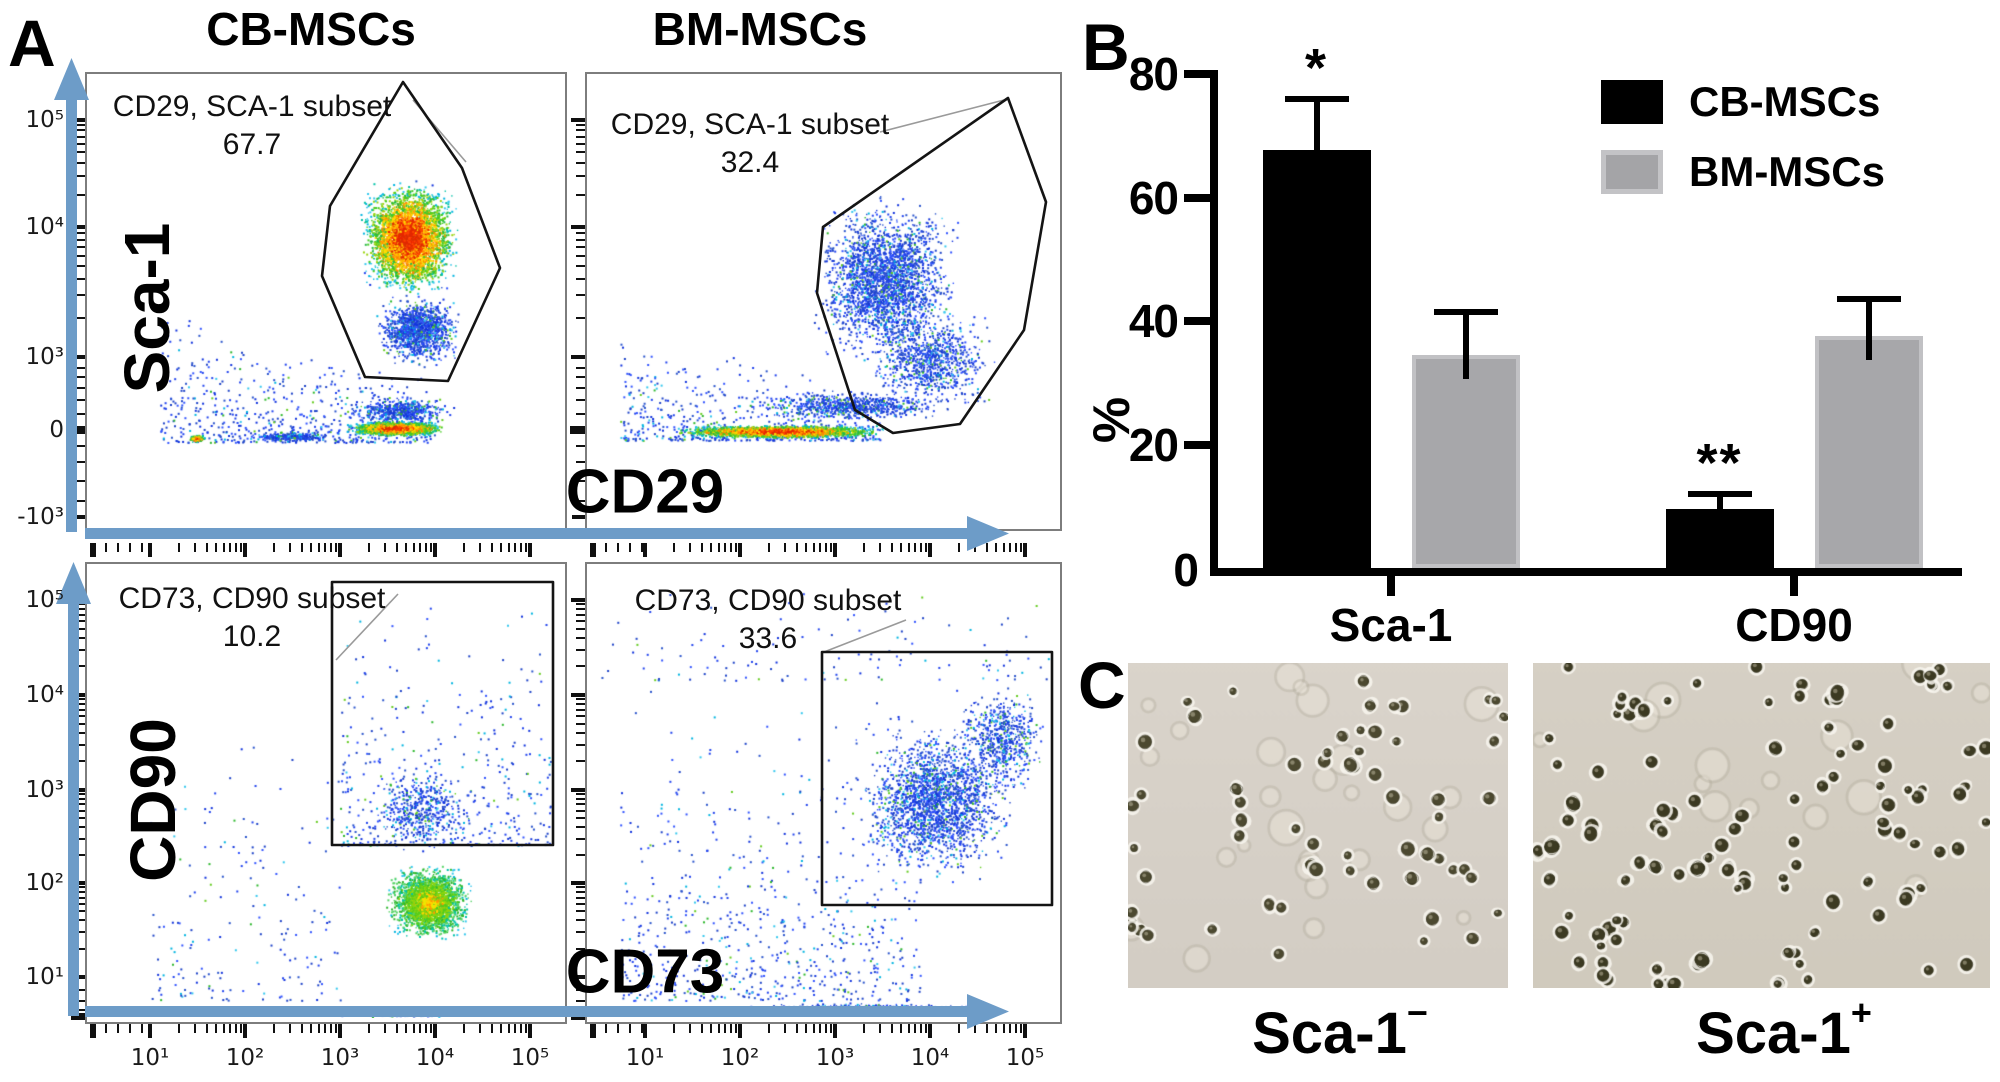 The height and width of the screenshot is (1082, 2000). Describe the element at coordinates (150, 1058) in the screenshot. I see `x-axis-tick-label: 10¹` at that location.